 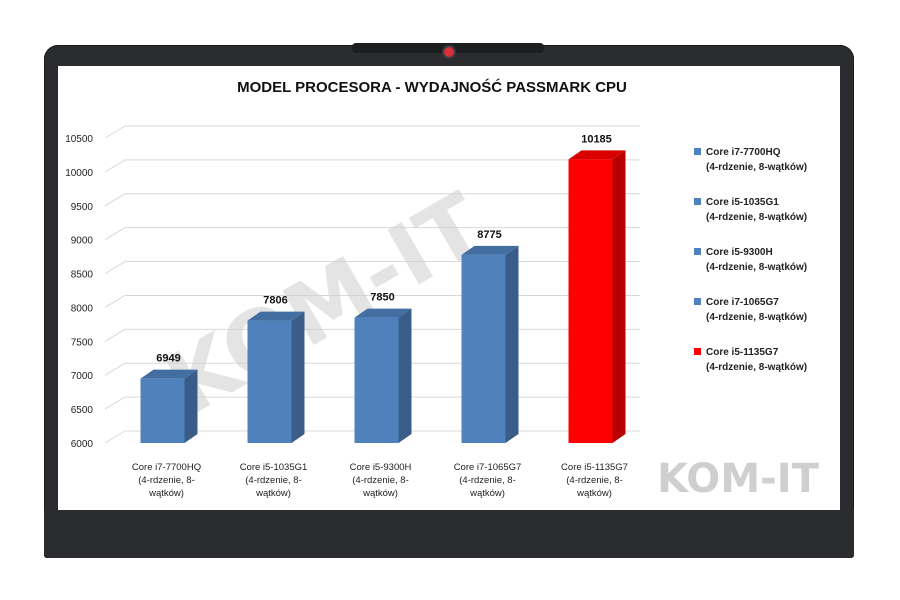 I want to click on y-tick-label: 10500, so click(x=79, y=139).